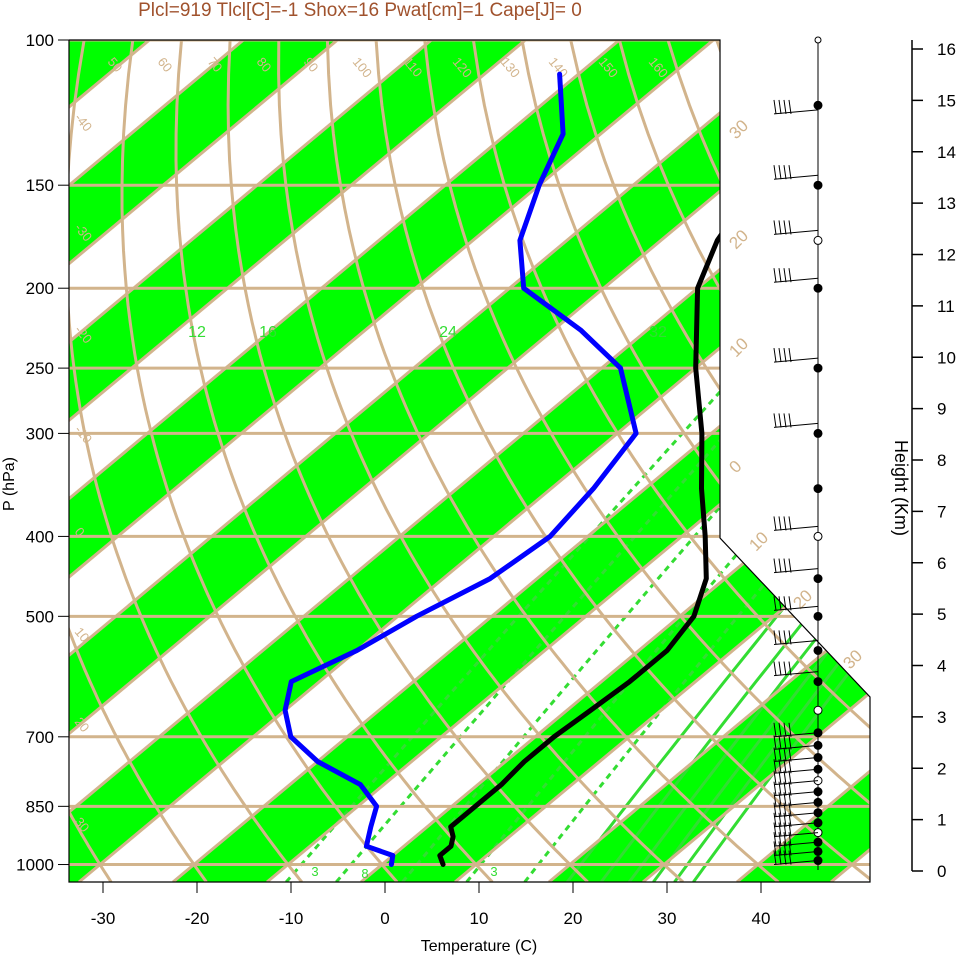  Describe the element at coordinates (40, 368) in the screenshot. I see `y-tick-label: 250` at that location.